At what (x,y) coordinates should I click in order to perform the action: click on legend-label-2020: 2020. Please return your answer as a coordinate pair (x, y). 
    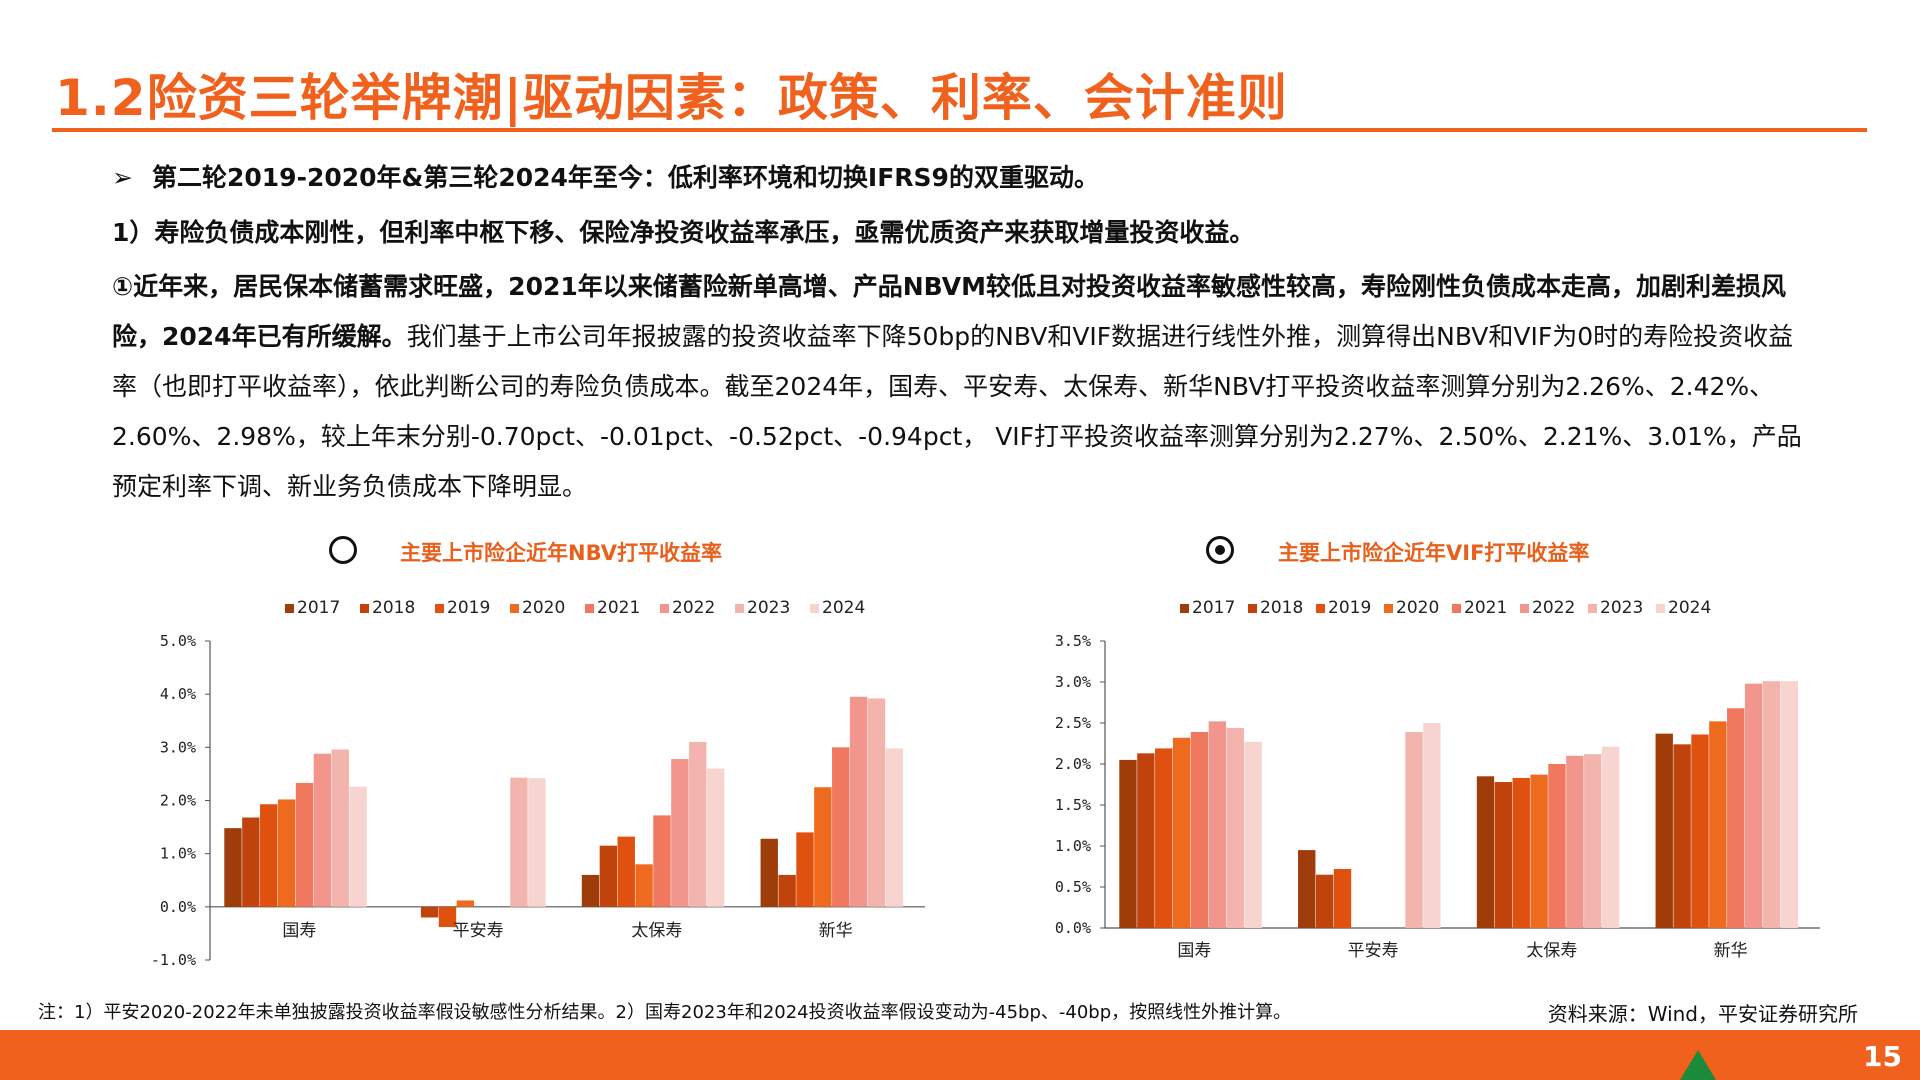
    Looking at the image, I should click on (543, 608).